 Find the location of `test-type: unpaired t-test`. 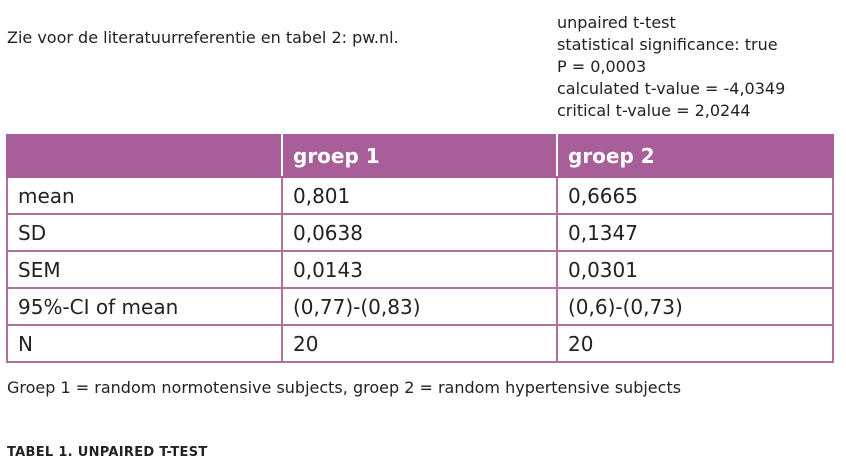

test-type: unpaired t-test is located at coordinates (616, 22).